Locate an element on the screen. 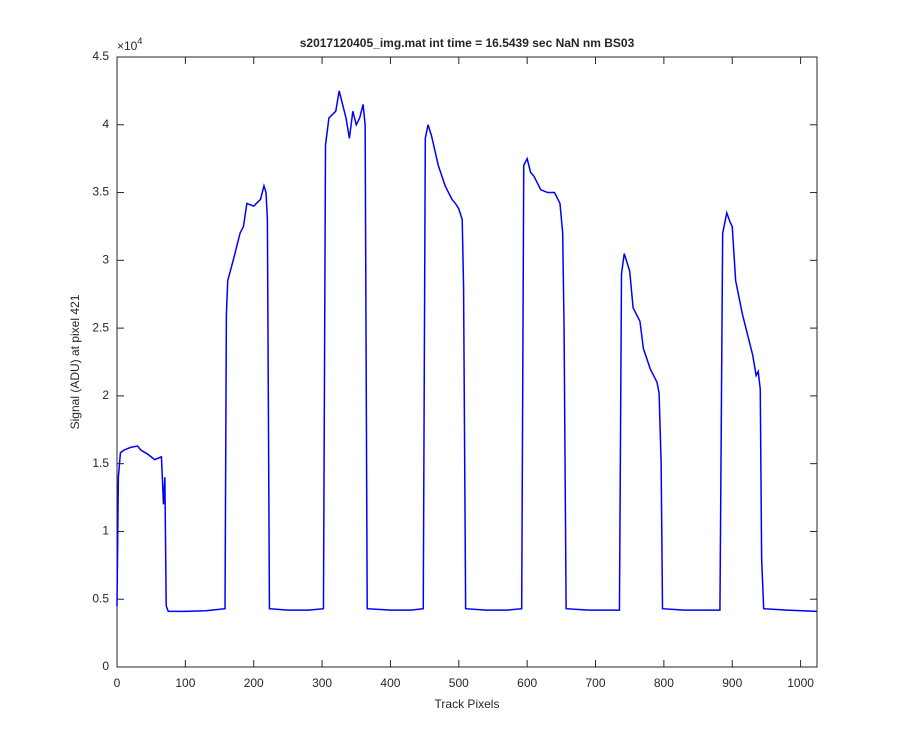  x-axis-label: Track Pixels is located at coordinates (467, 704).